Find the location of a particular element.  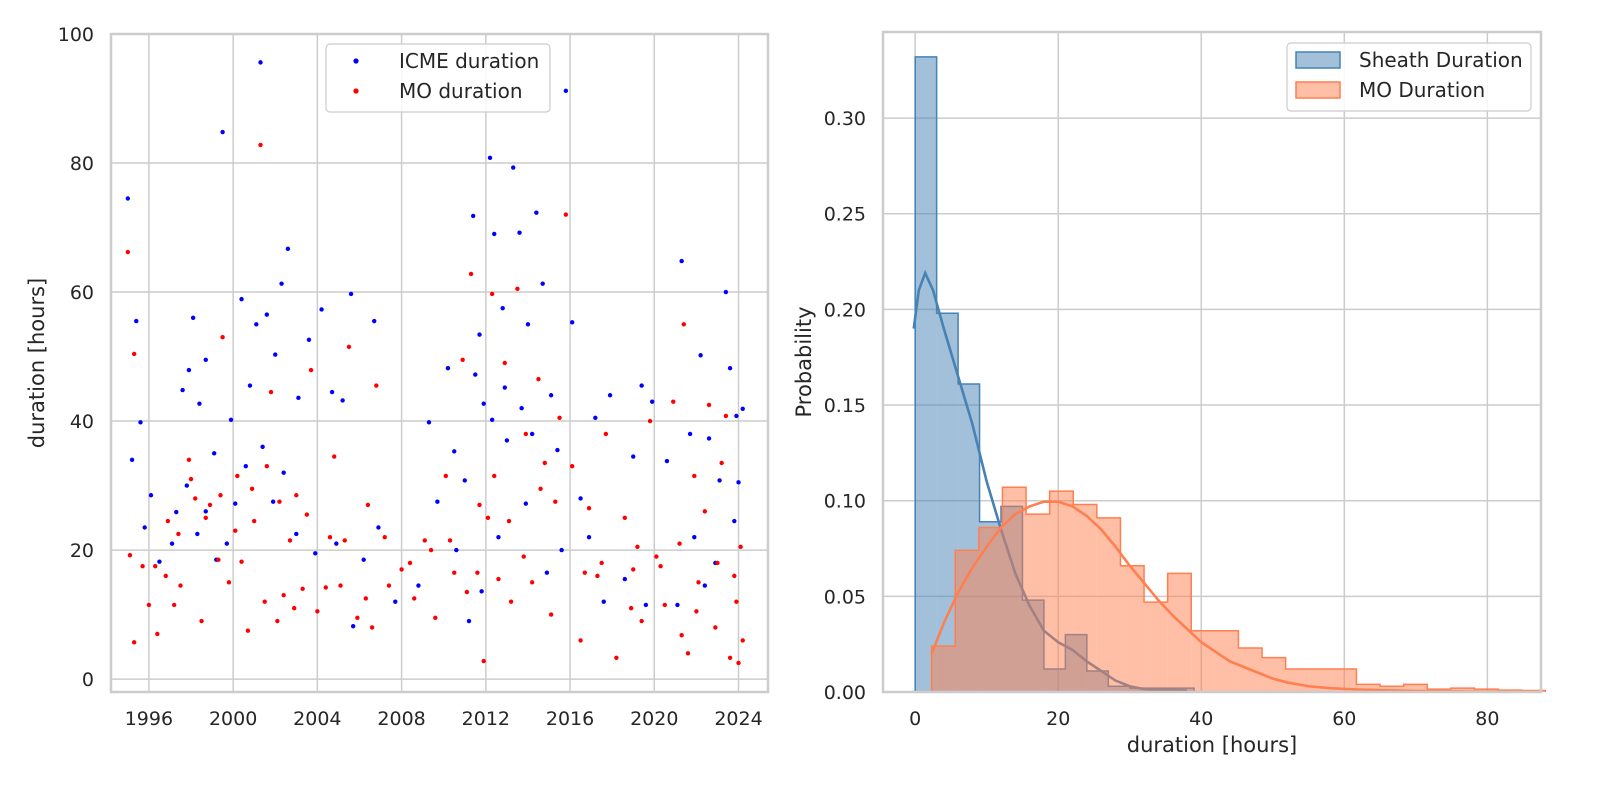

legend-marker is located at coordinates (356, 91).